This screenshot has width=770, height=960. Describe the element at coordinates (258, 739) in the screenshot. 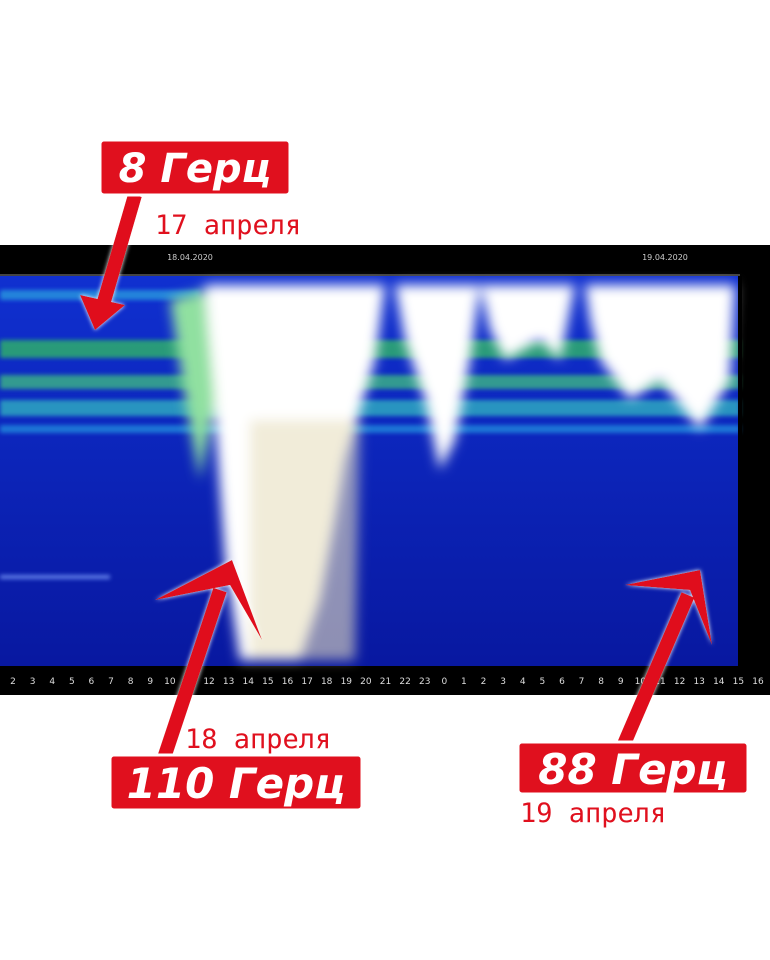

I see `date-18: 18 апреля` at that location.